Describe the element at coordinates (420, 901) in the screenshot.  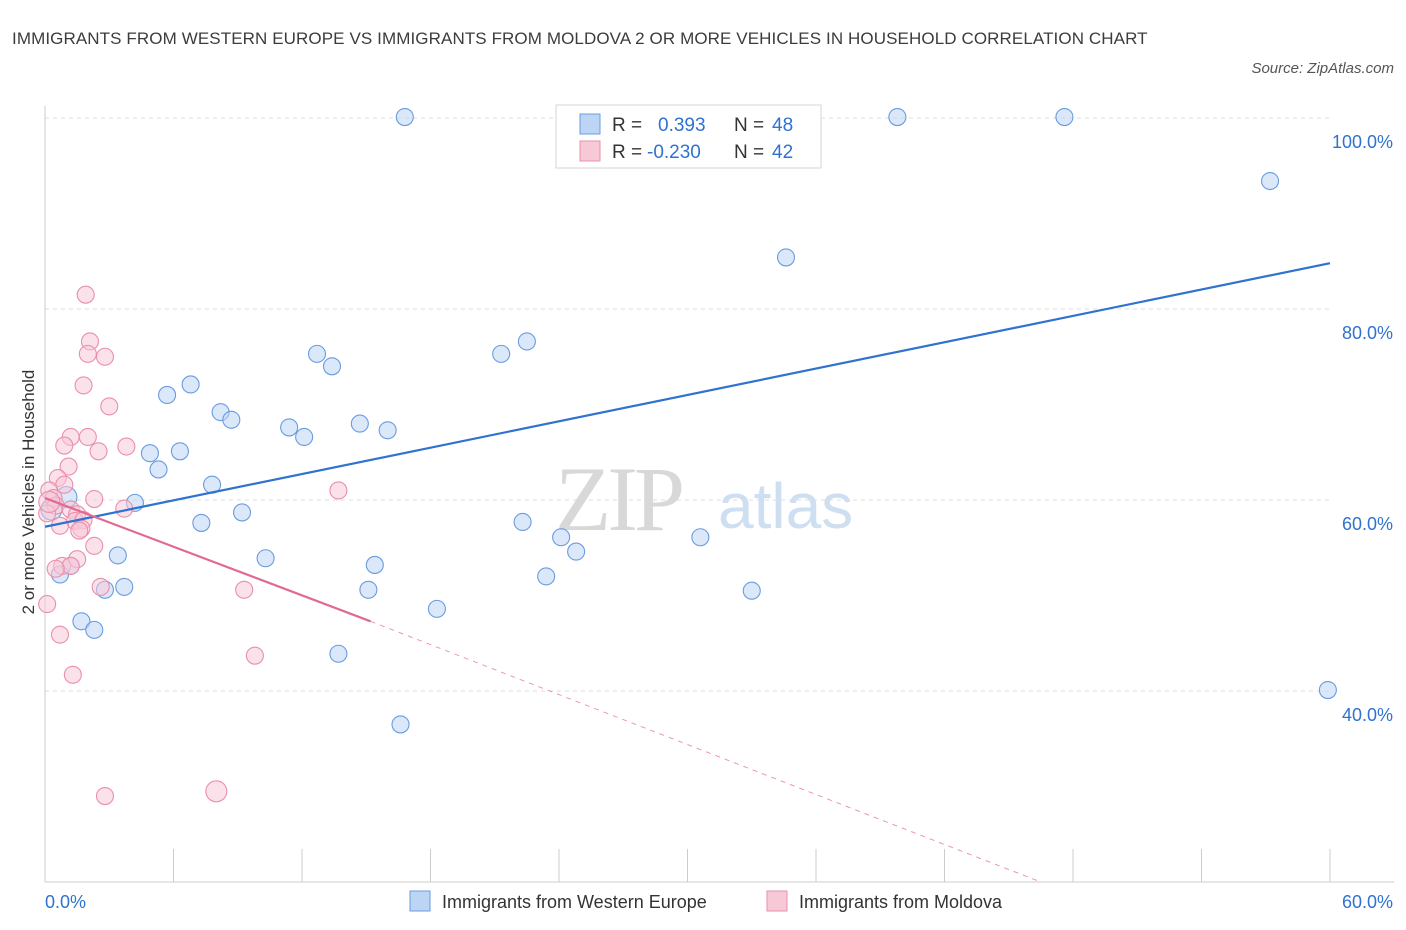
I see `series-legend-swatch-western-europe` at that location.